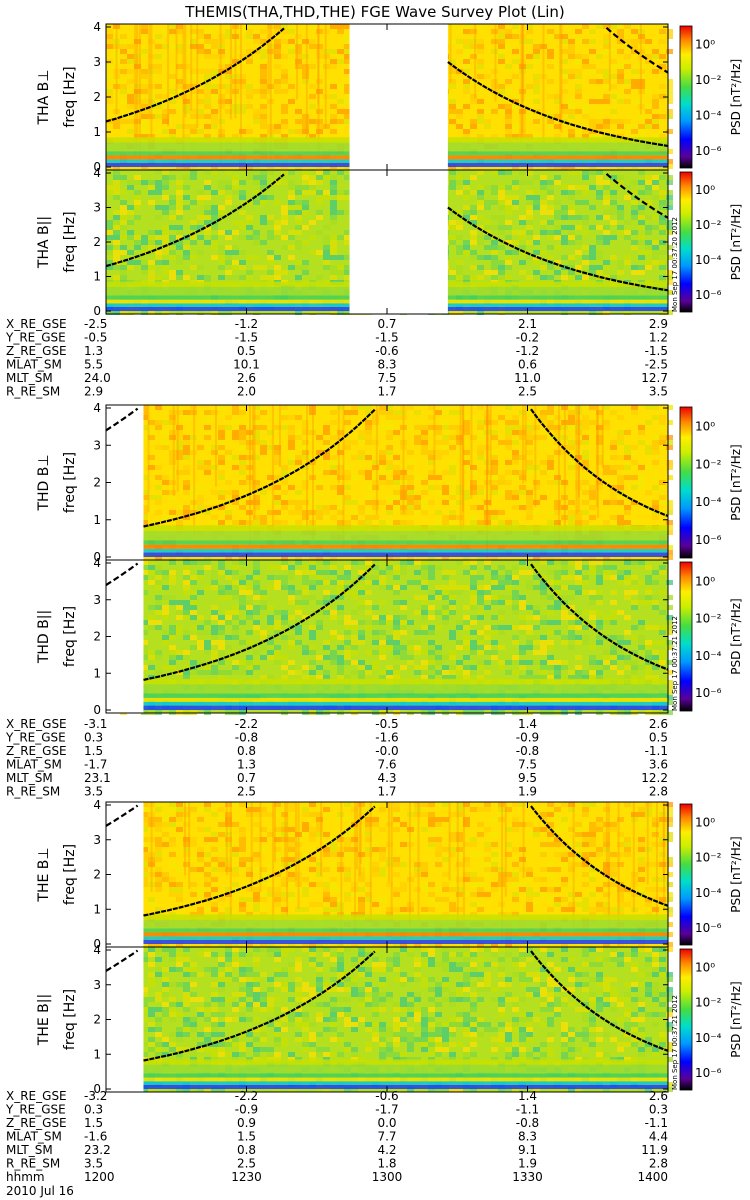 The height and width of the screenshot is (1200, 750). What do you see at coordinates (29, 778) in the screenshot?
I see `ephemeris-row-label: MLT_SM` at bounding box center [29, 778].